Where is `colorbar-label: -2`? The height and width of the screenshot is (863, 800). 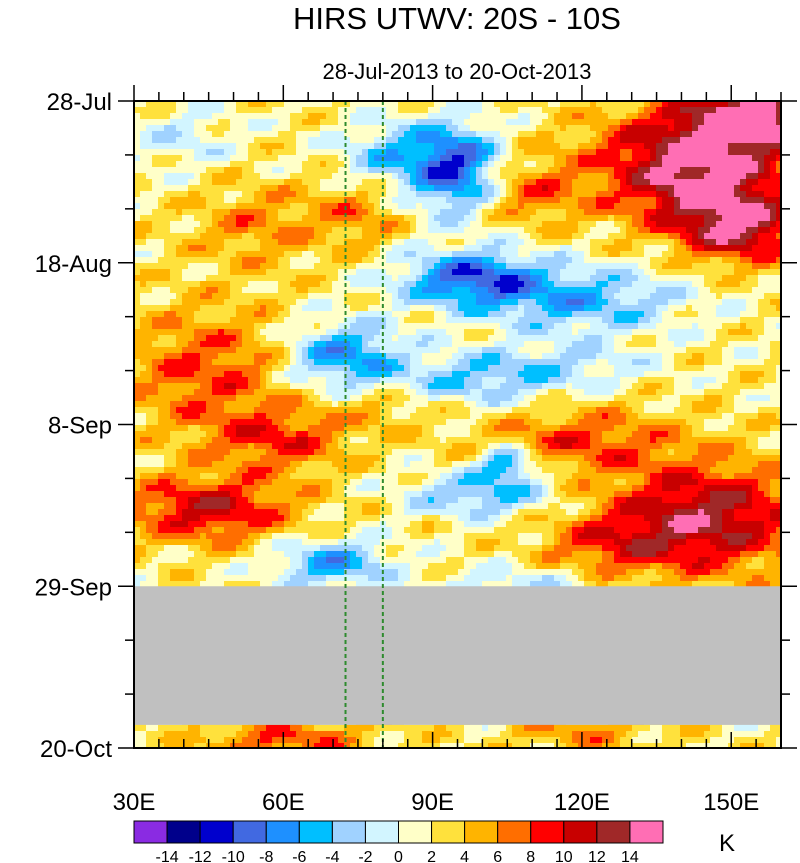 colorbar-label: -2 is located at coordinates (365, 856).